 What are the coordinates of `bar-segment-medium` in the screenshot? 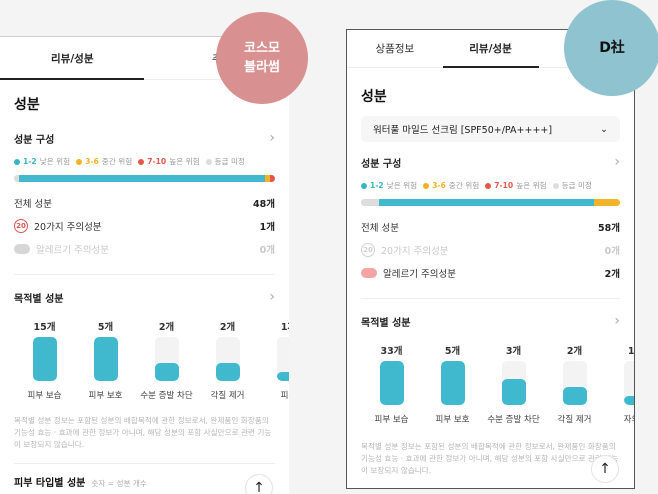 It's located at (607, 202).